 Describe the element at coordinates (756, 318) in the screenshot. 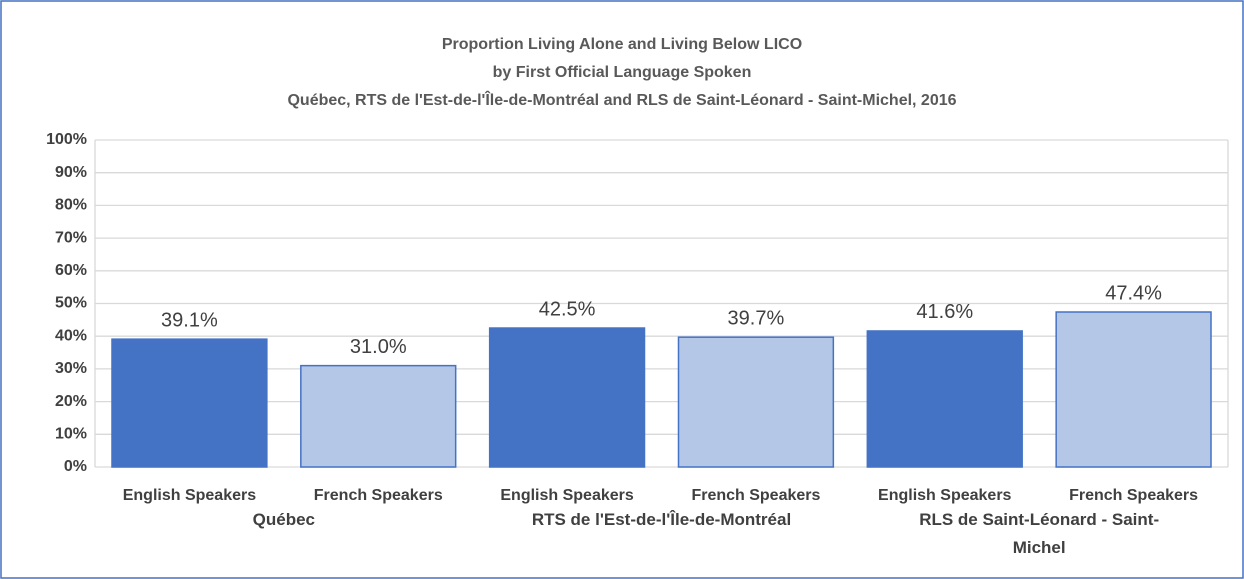

I see `value-label: 39.7%` at that location.